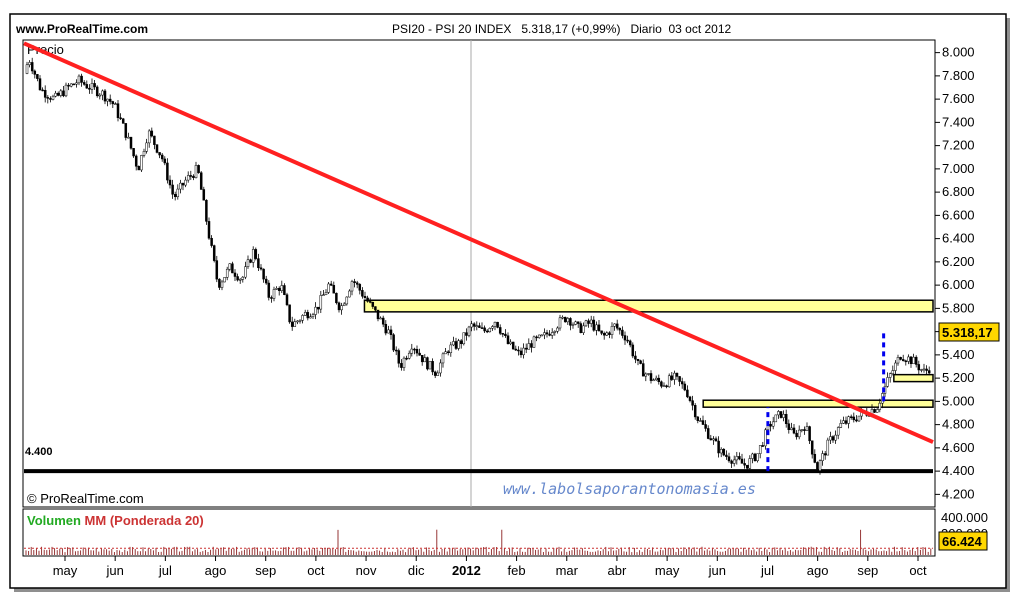 The width and height of the screenshot is (1020, 600). I want to click on time-tick-label: oct, so click(316, 570).